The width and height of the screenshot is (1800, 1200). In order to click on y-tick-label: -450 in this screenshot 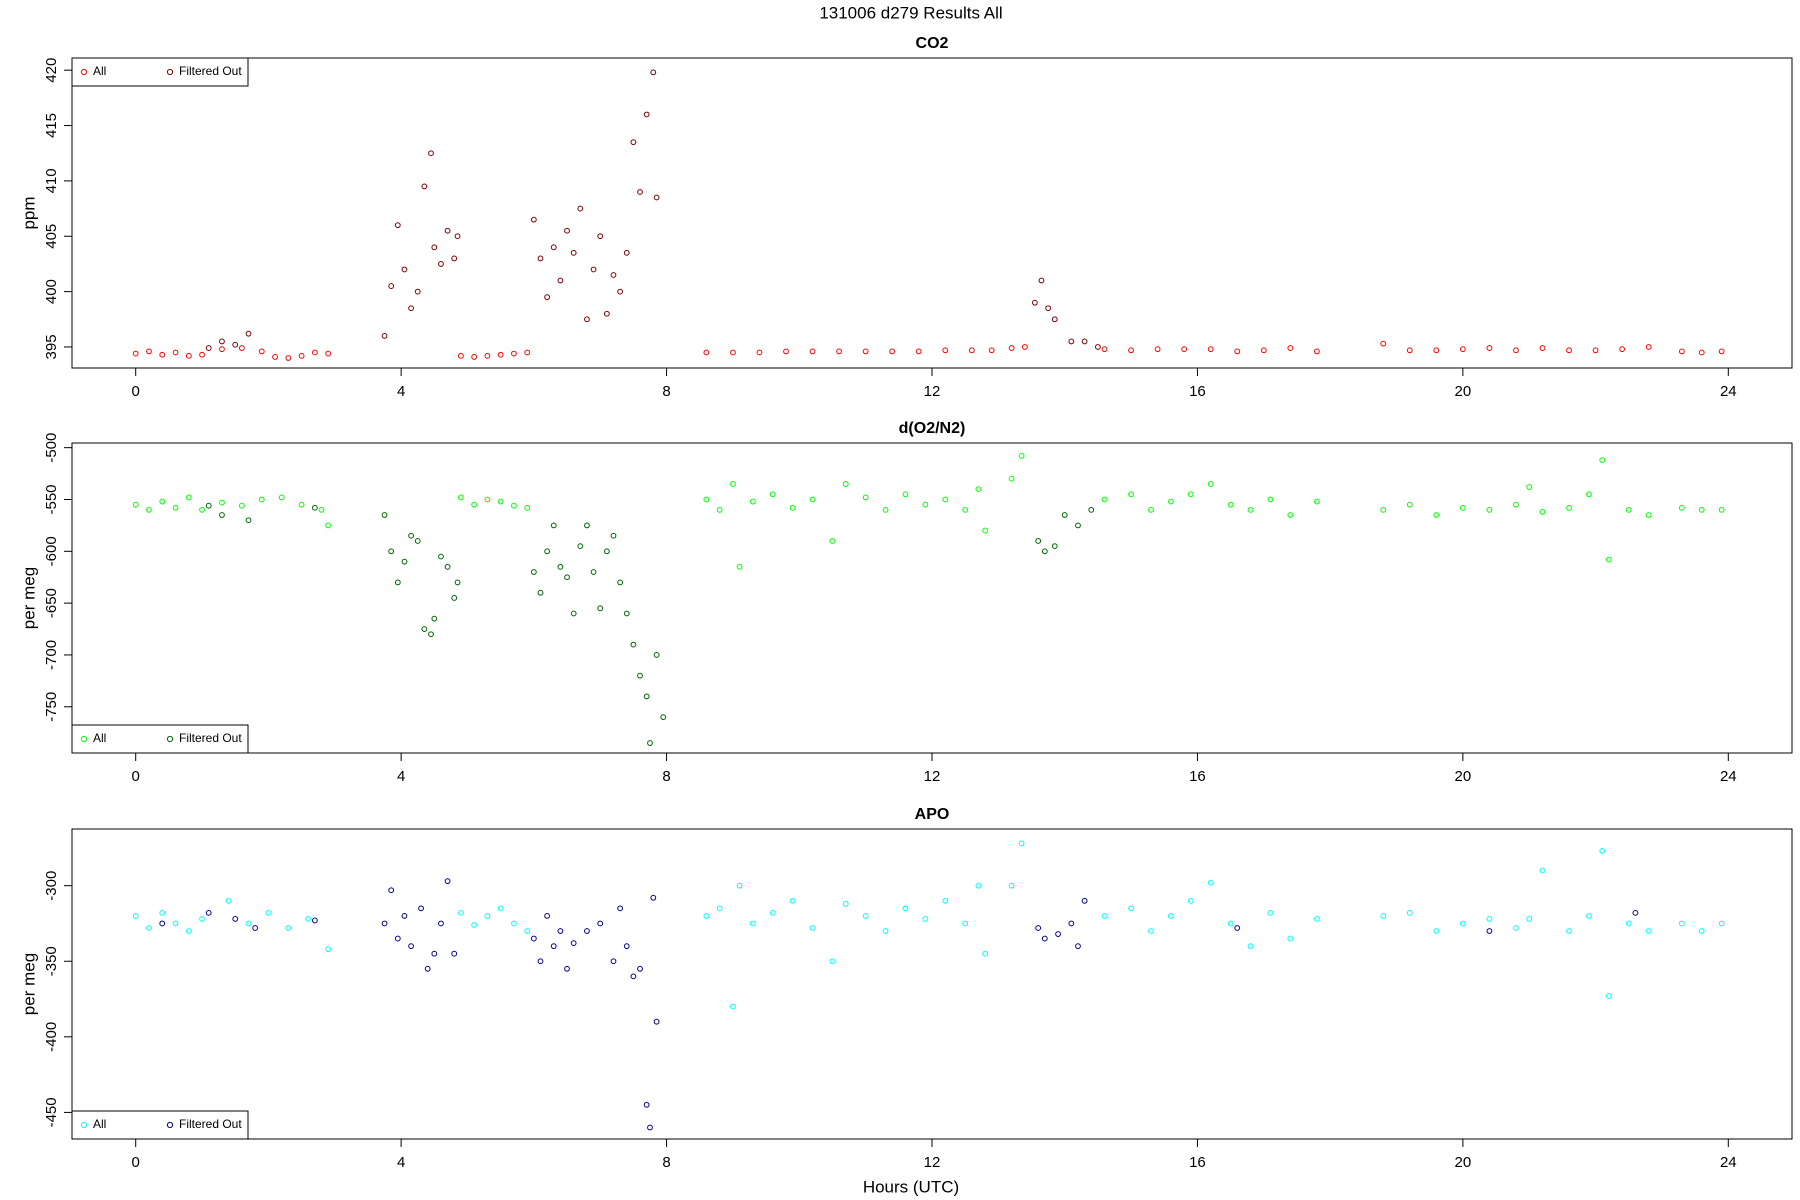, I will do `click(51, 1112)`.